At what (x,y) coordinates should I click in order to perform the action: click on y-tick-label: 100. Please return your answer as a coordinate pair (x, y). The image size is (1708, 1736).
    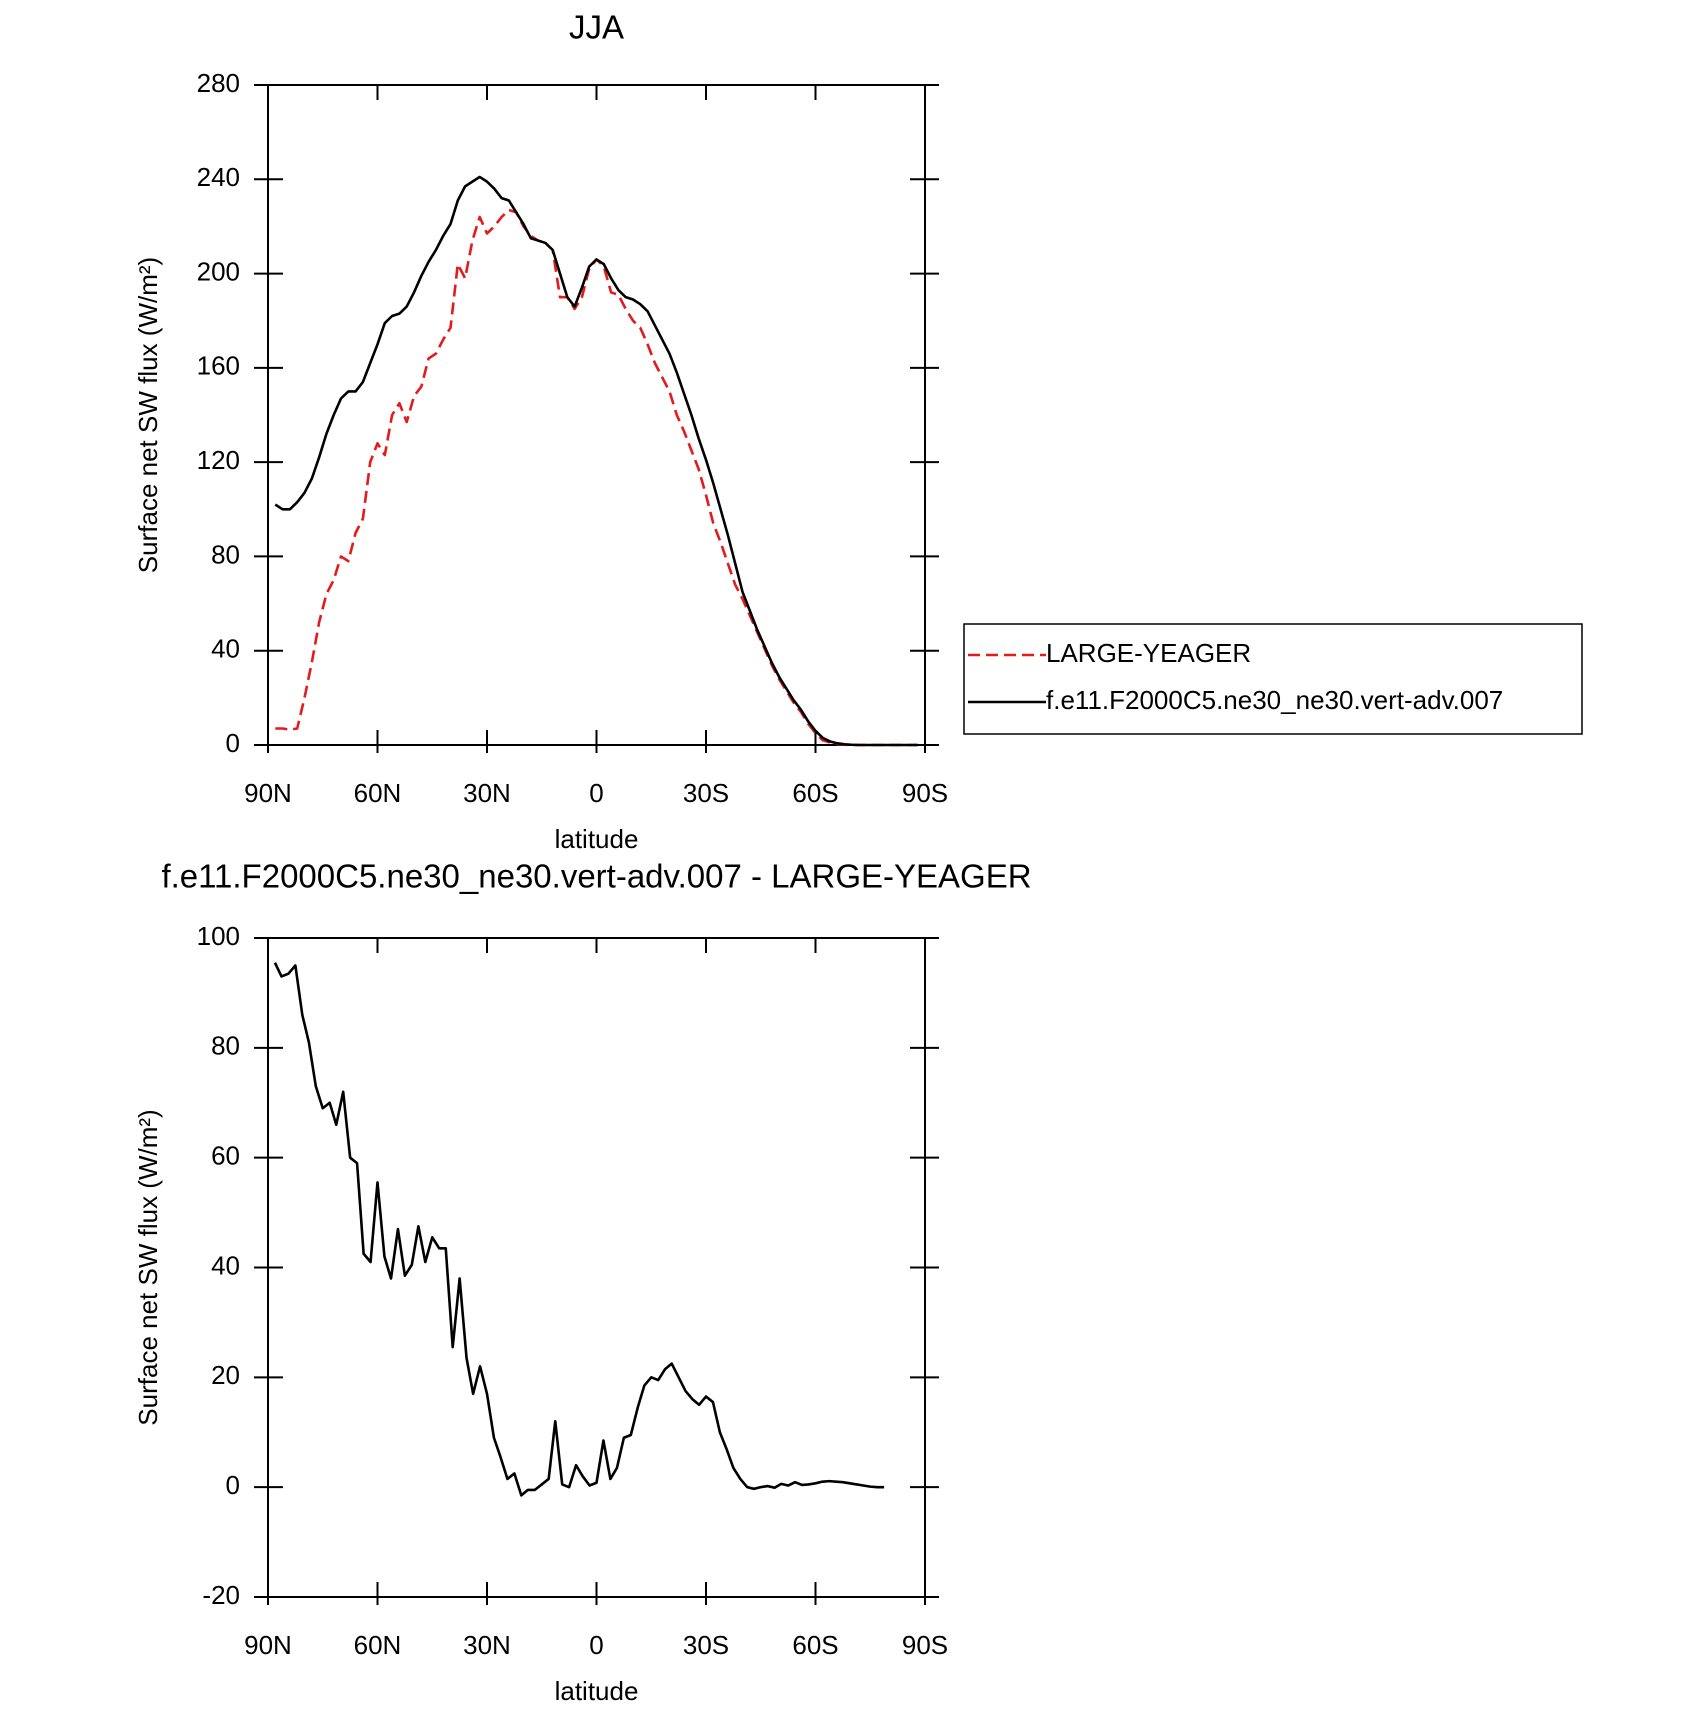
    Looking at the image, I should click on (218, 936).